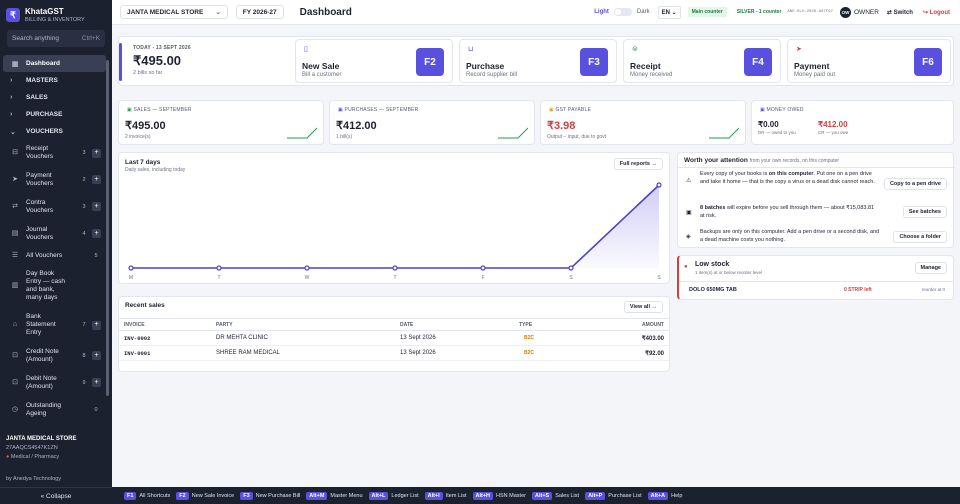 This screenshot has height=504, width=960. What do you see at coordinates (302, 133) in the screenshot?
I see `sales-sparkline` at bounding box center [302, 133].